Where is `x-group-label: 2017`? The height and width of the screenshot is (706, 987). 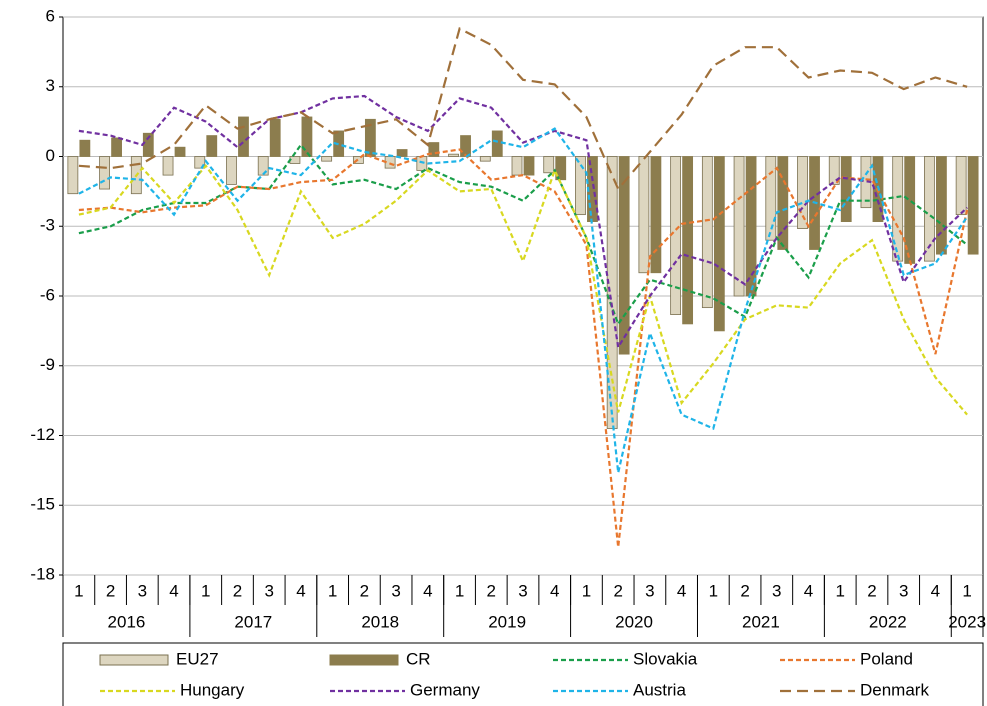 x-group-label: 2017 is located at coordinates (253, 621).